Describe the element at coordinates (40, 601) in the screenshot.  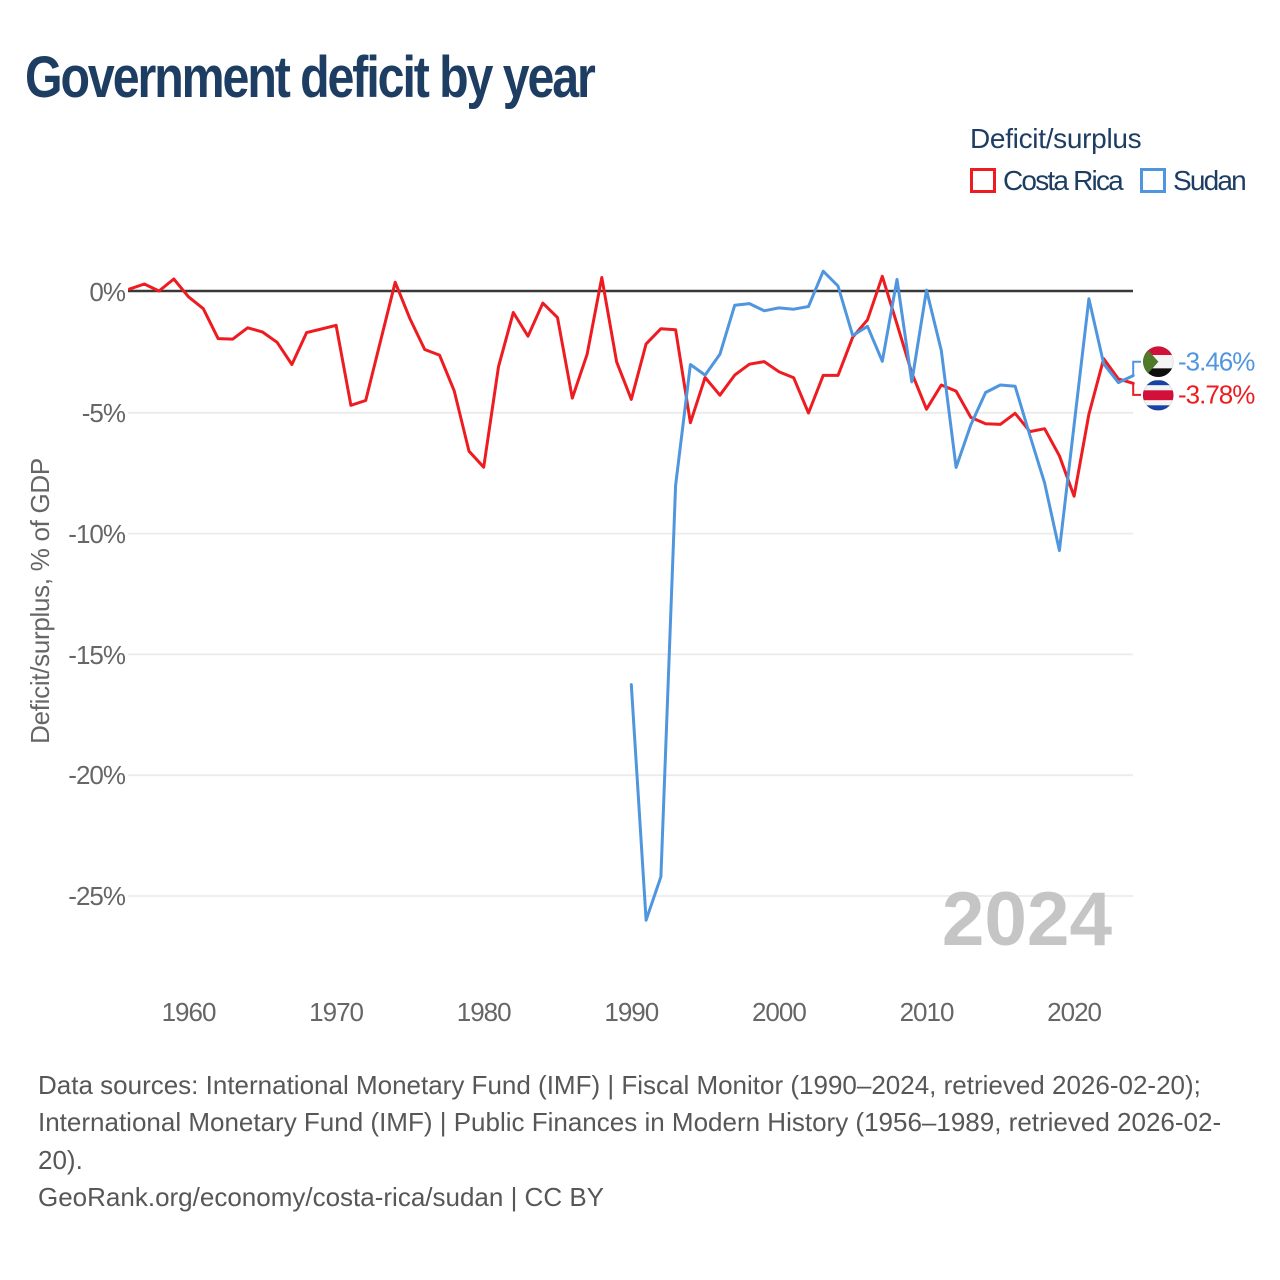
I see `svg-text: Deficit/surplus, % of GDP` at that location.